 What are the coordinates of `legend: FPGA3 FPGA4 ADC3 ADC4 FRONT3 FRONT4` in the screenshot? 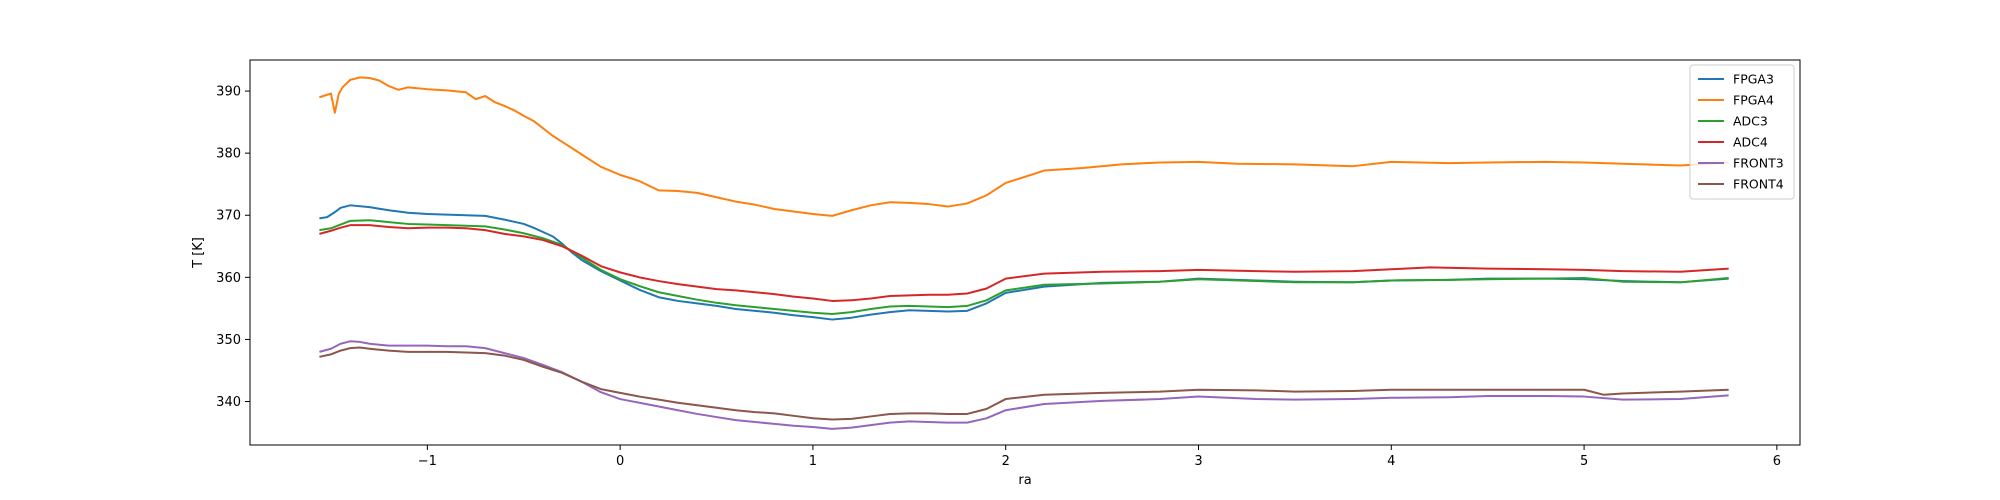 It's located at (1742, 132).